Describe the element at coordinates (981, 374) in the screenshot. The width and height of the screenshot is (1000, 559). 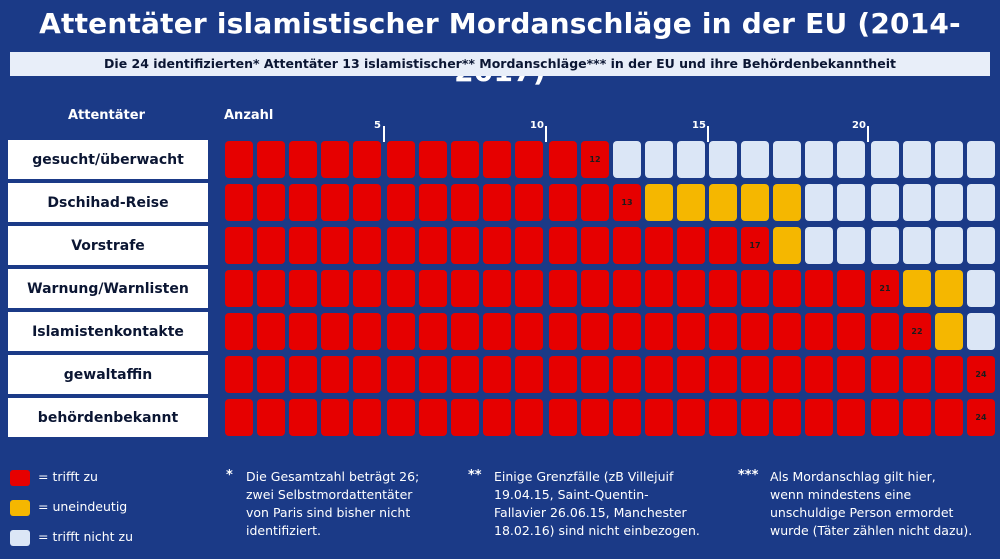
I see `cell-count-marker: 24` at that location.